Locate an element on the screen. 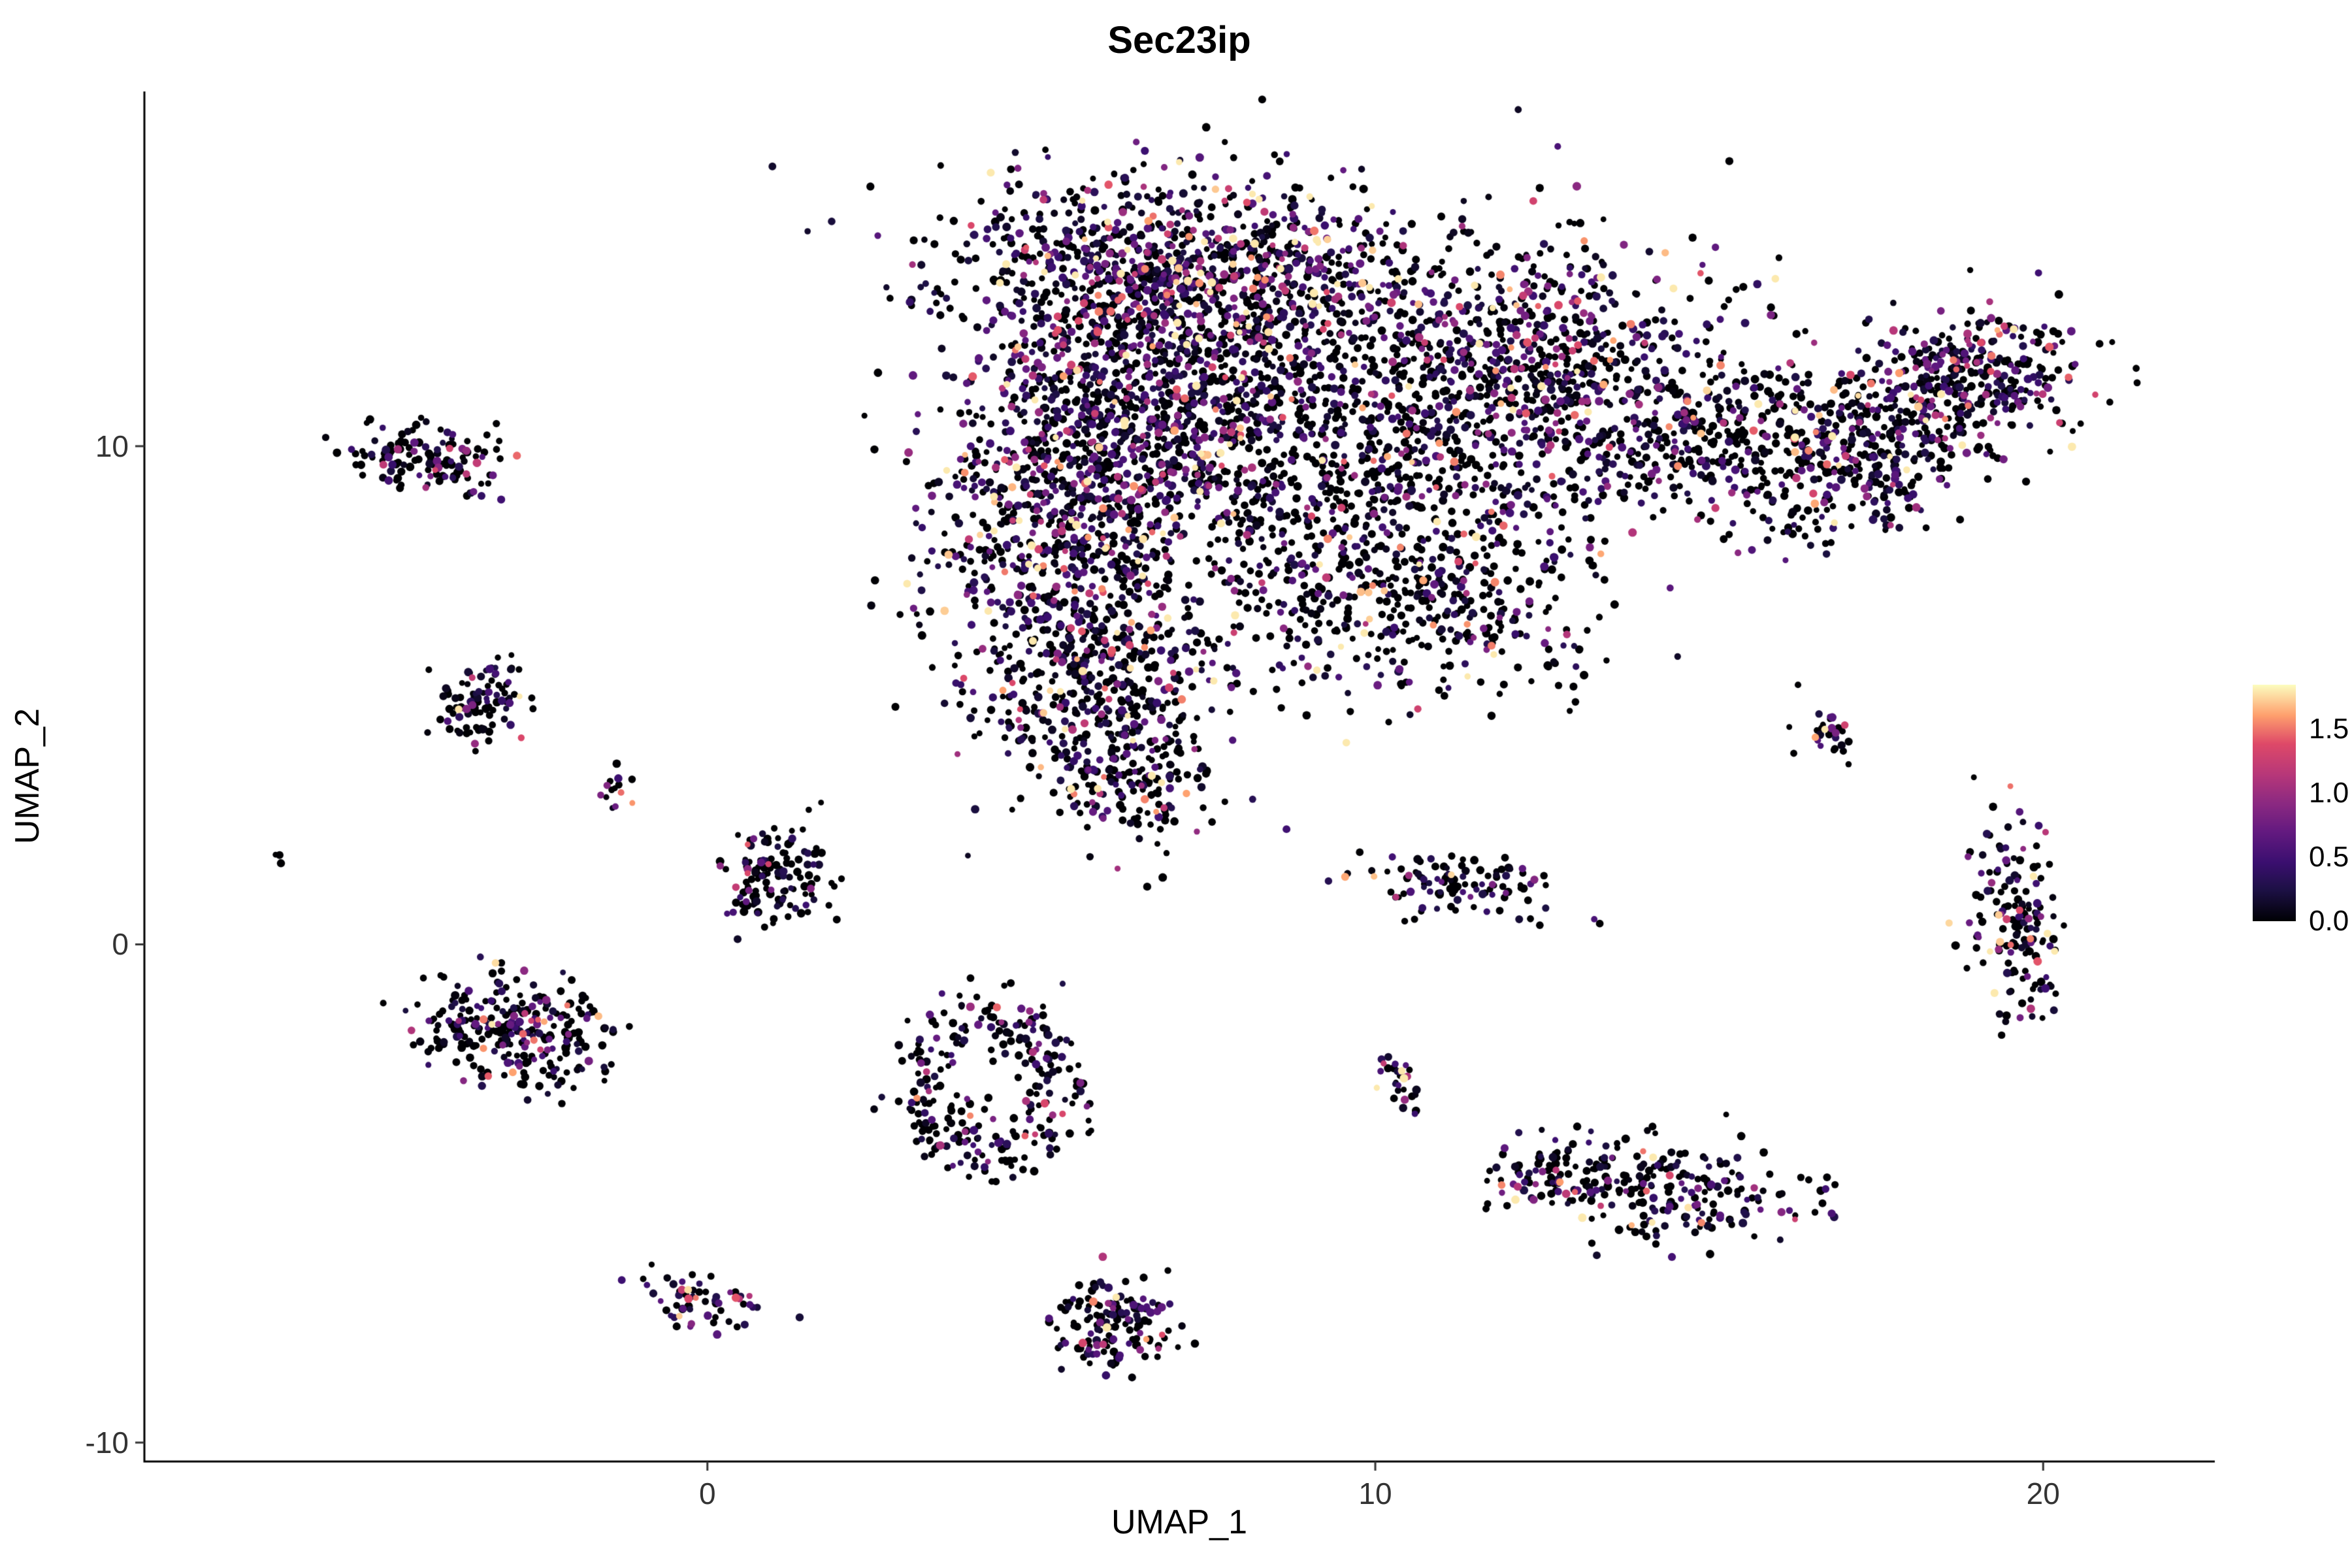 Image resolution: width=2352 pixels, height=1568 pixels. plot-title: Sec23ip is located at coordinates (1179, 40).